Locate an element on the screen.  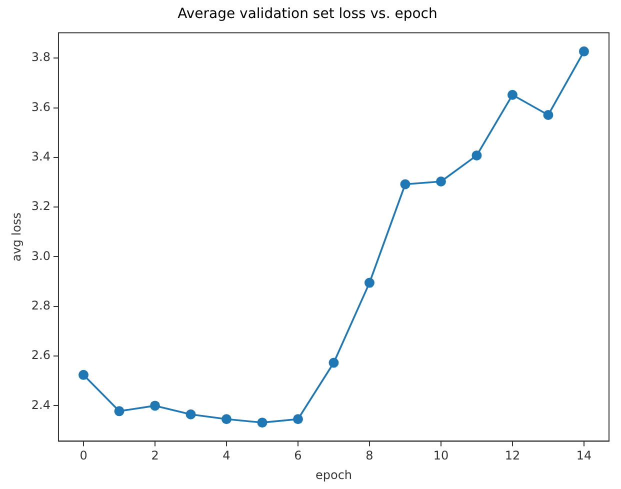
y-axis-title: avg loss is located at coordinates (16, 237).